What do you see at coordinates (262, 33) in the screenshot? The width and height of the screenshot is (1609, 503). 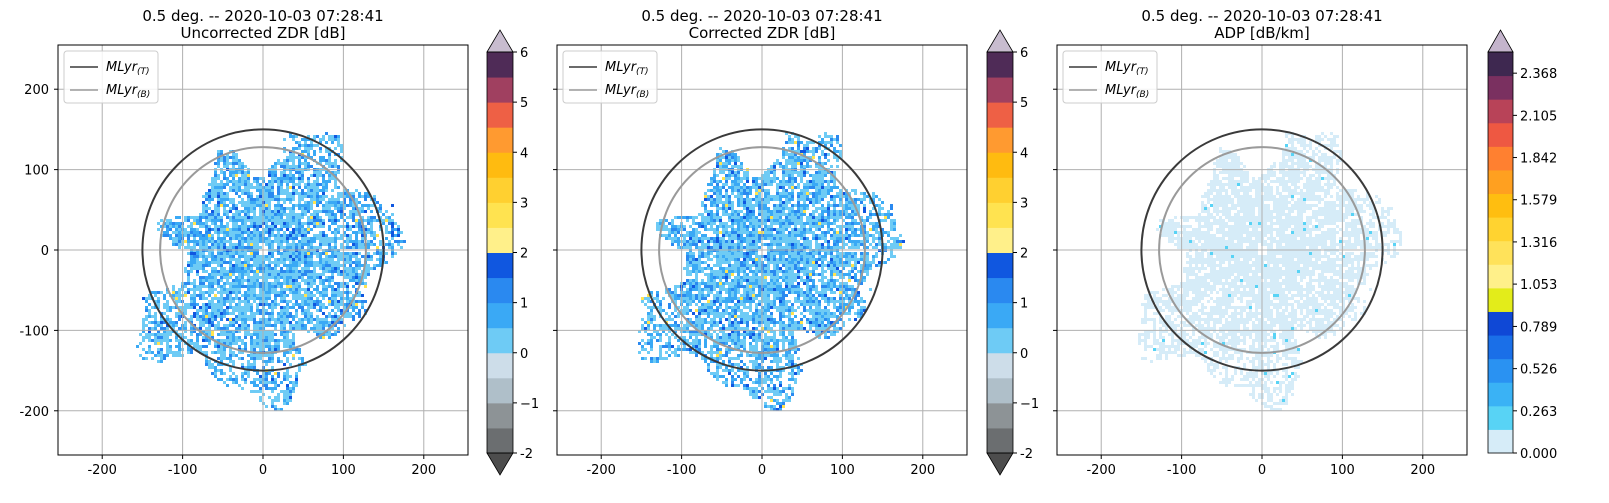 I see `panel-subtitle: Uncorrected ZDR [dB]` at bounding box center [262, 33].